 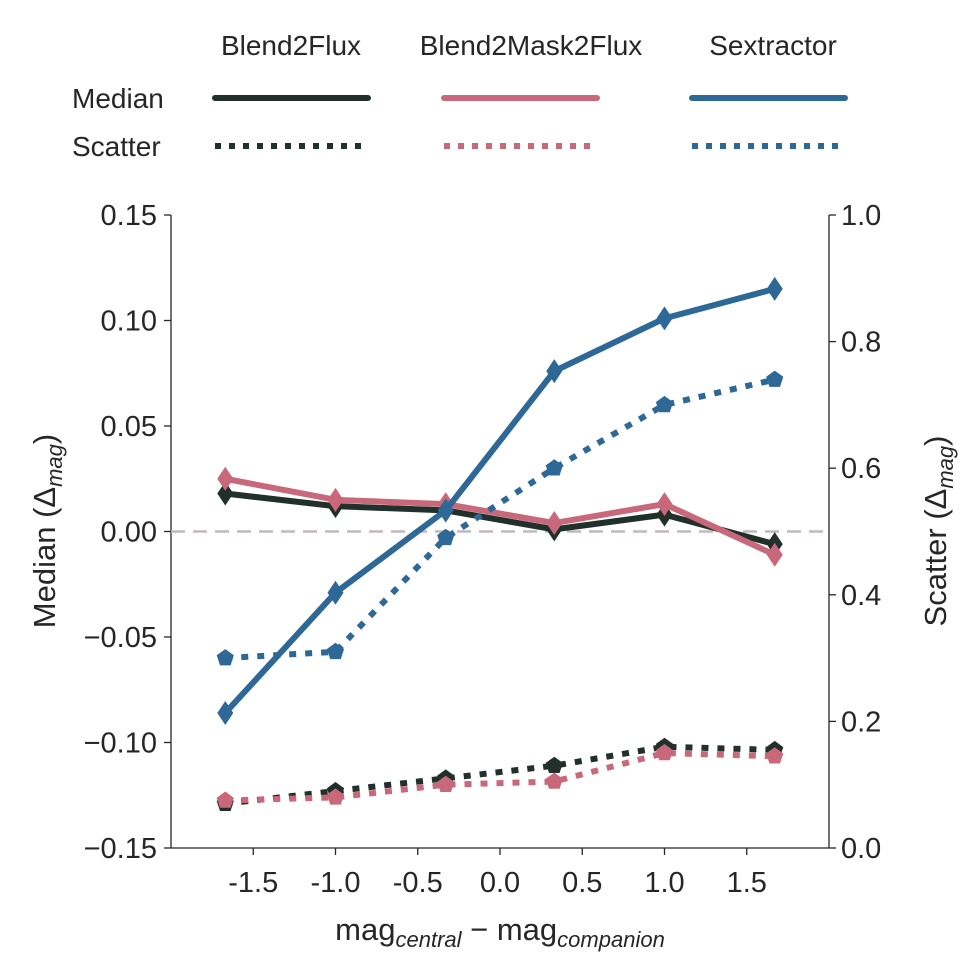 I want to click on x-tick-label: 0.0, so click(x=500, y=883).